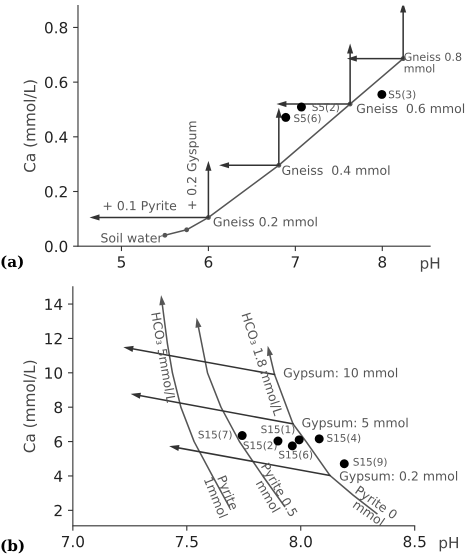 Image resolution: width=467 pixels, height=557 pixels. Describe the element at coordinates (73, 542) in the screenshot. I see `x-tick-label: 7.0` at that location.